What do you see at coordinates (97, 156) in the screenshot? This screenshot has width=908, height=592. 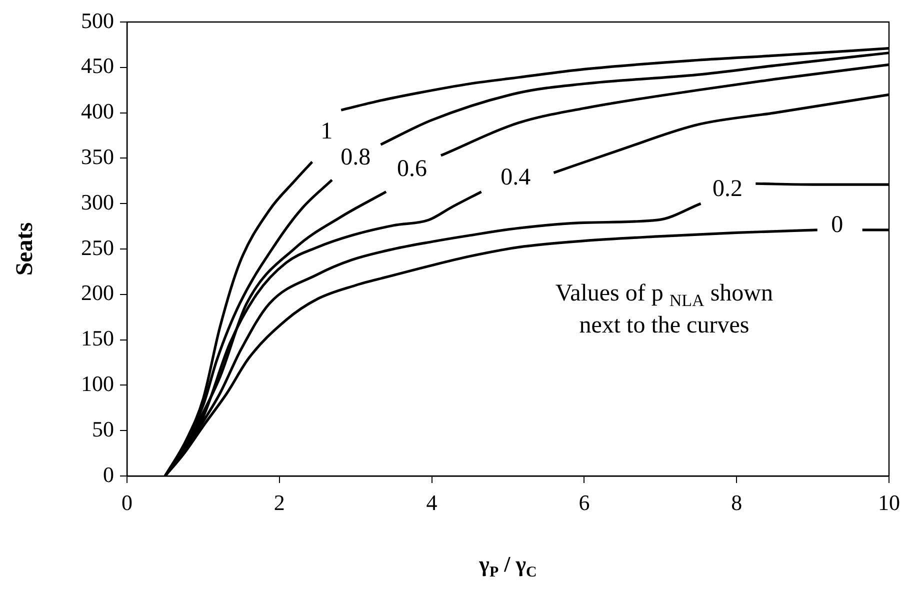 I see `y-tick-label: 350` at bounding box center [97, 156].